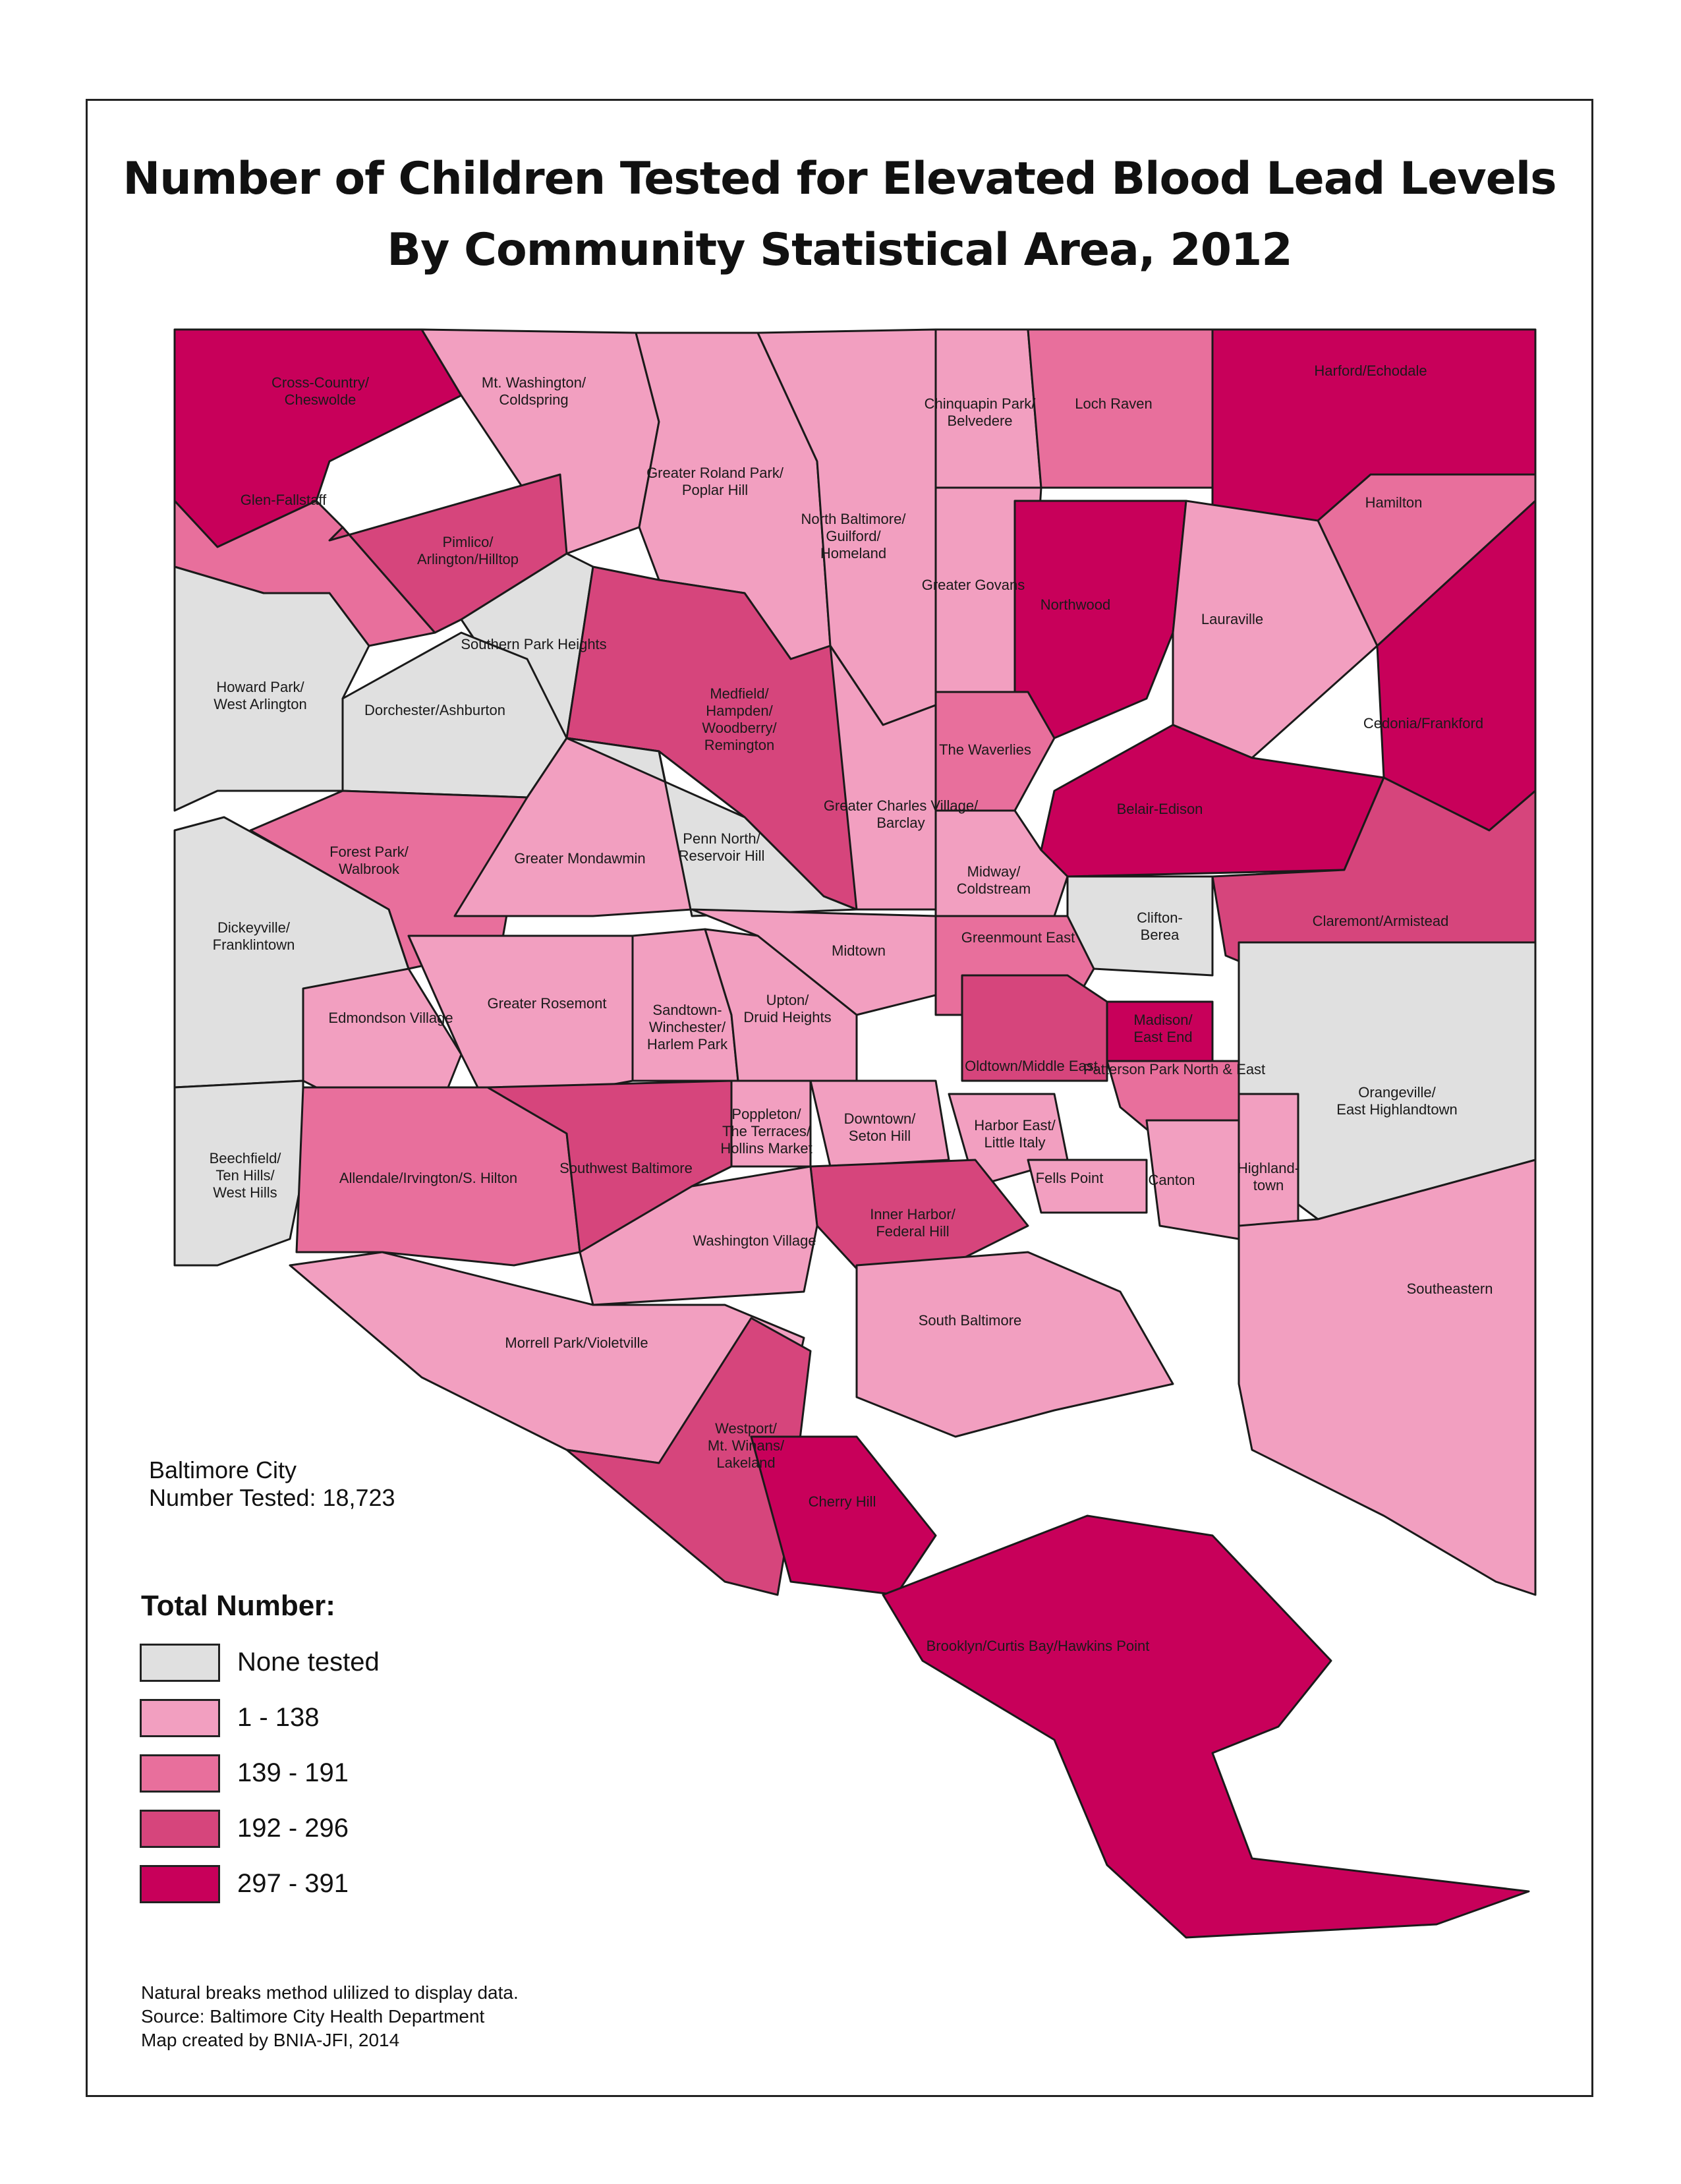 The image size is (1681, 2184). What do you see at coordinates (428, 1178) in the screenshot?
I see `csa-label: Allendale/Irvington/S. Hilton` at bounding box center [428, 1178].